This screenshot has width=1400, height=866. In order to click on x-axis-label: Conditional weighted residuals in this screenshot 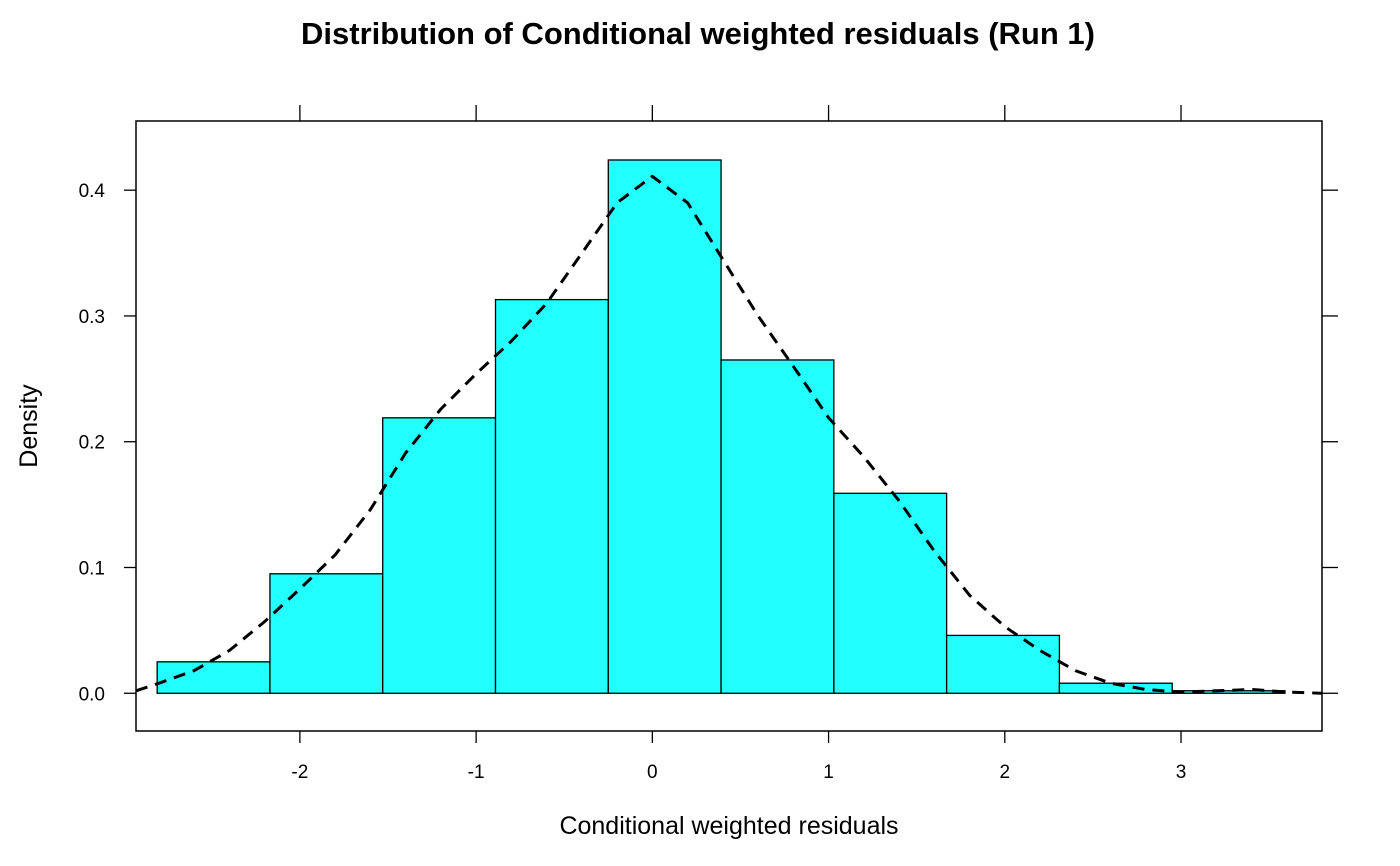, I will do `click(728, 826)`.